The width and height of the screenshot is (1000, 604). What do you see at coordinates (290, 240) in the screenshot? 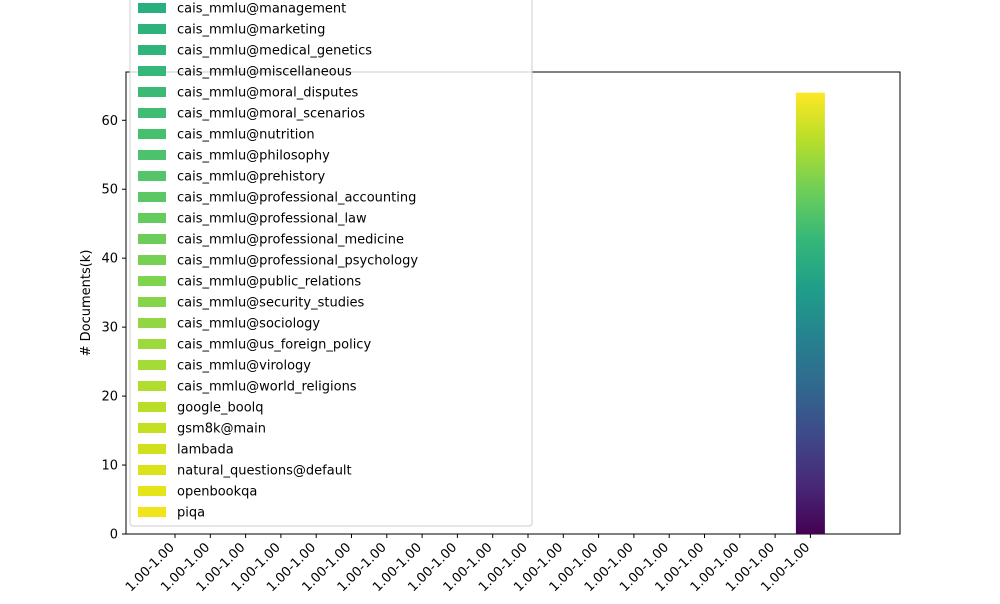
I see `legend-label: cais_mmlu@professional_medicine` at bounding box center [290, 240].